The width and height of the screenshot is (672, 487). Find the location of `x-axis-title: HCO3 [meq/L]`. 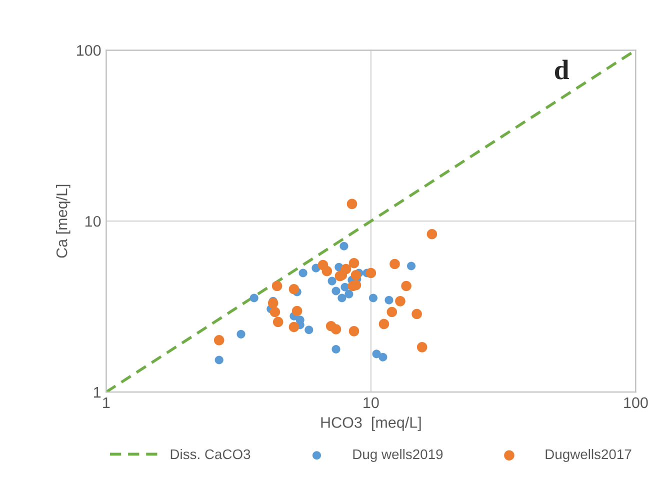

x-axis-title: HCO3 [meq/L] is located at coordinates (371, 423).